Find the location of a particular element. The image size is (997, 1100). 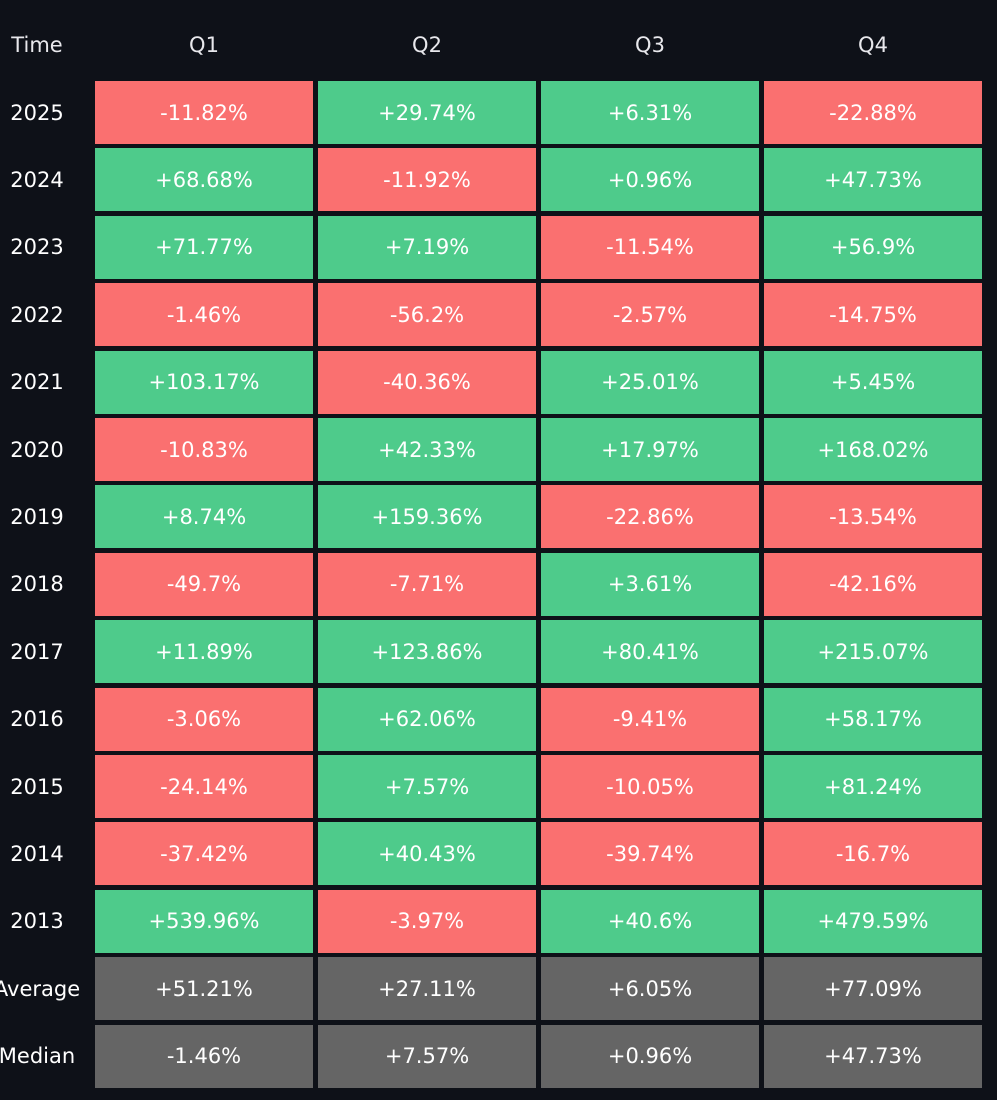

return-cell: -9.41% is located at coordinates (650, 719).